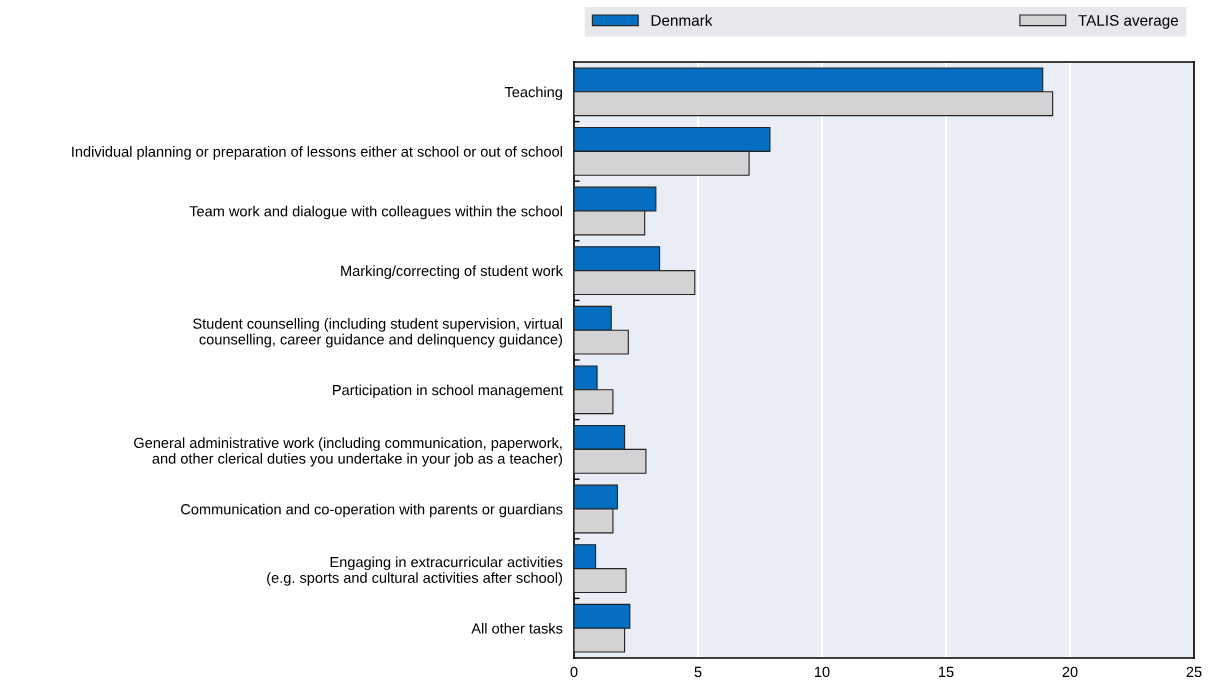  I want to click on x-tick-label: 25, so click(1194, 672).